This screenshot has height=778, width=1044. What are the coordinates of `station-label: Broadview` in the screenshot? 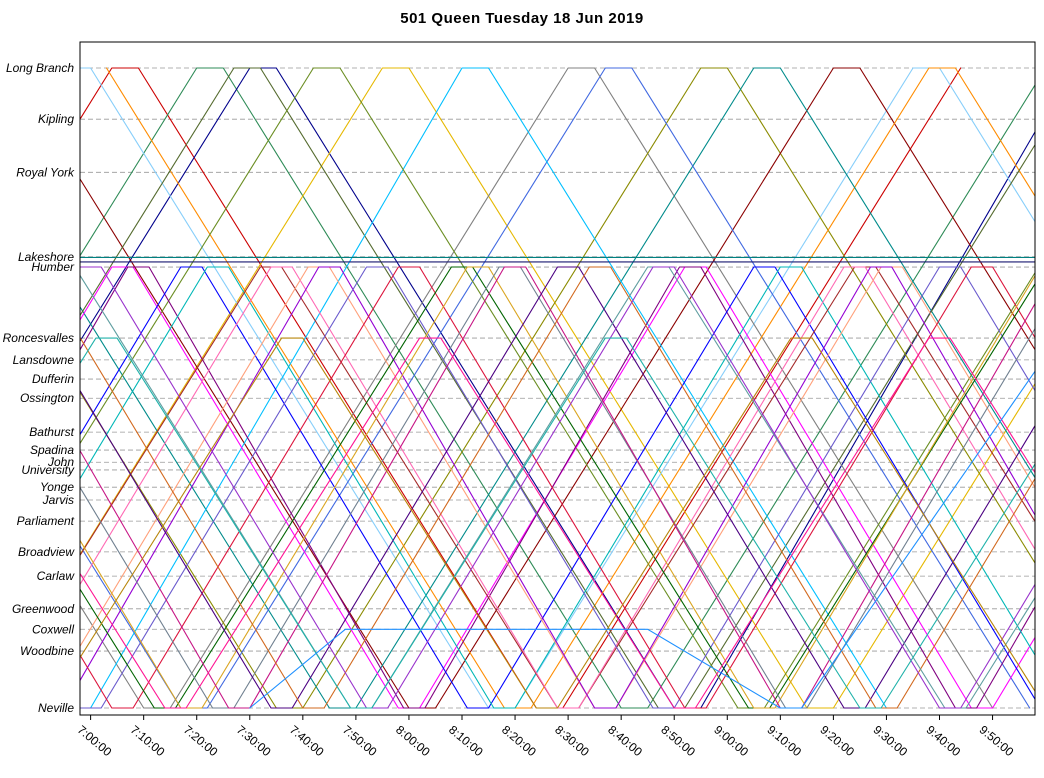 It's located at (46, 552).